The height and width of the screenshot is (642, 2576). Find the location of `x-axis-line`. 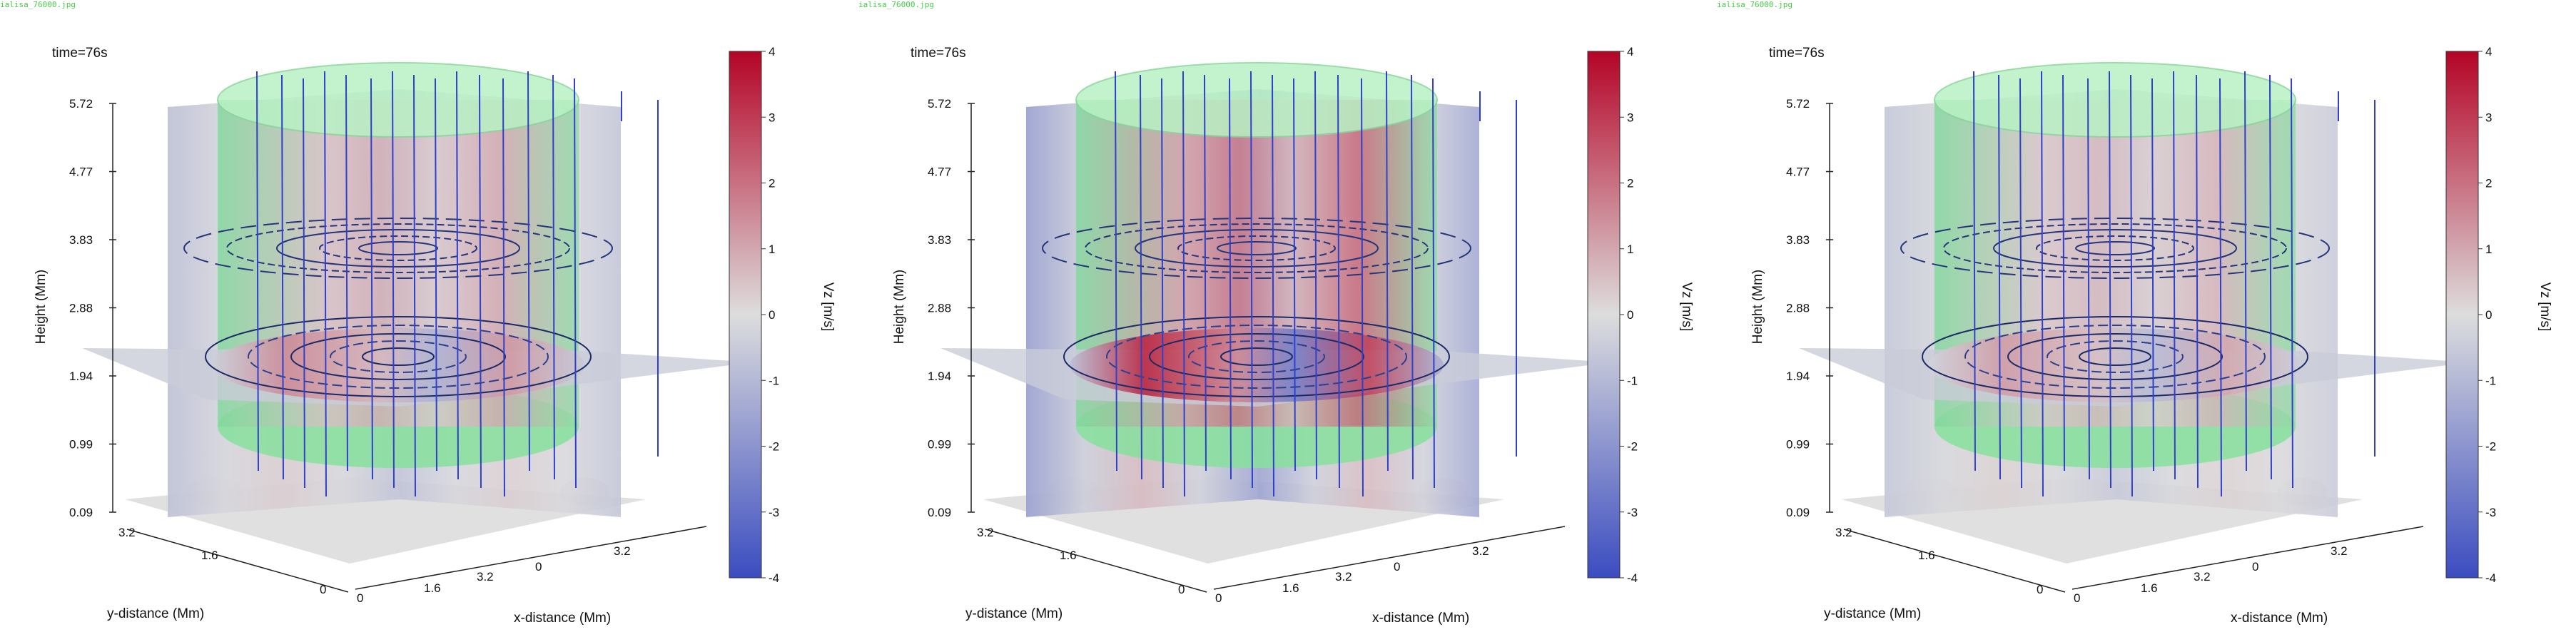

x-axis-line is located at coordinates (2248, 558).